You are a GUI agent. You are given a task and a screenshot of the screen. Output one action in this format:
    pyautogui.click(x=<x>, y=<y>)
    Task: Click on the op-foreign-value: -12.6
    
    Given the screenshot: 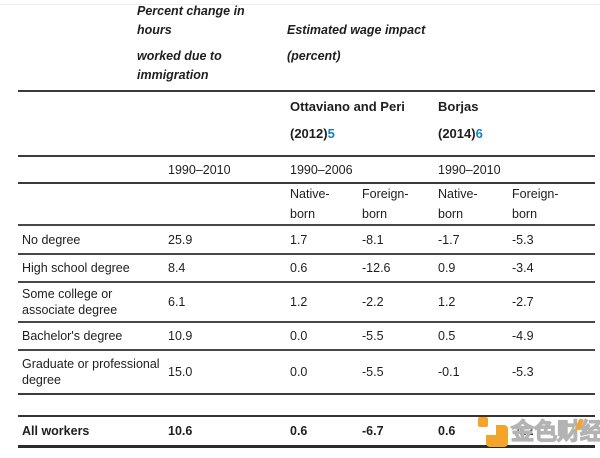 What is the action you would take?
    pyautogui.click(x=398, y=267)
    